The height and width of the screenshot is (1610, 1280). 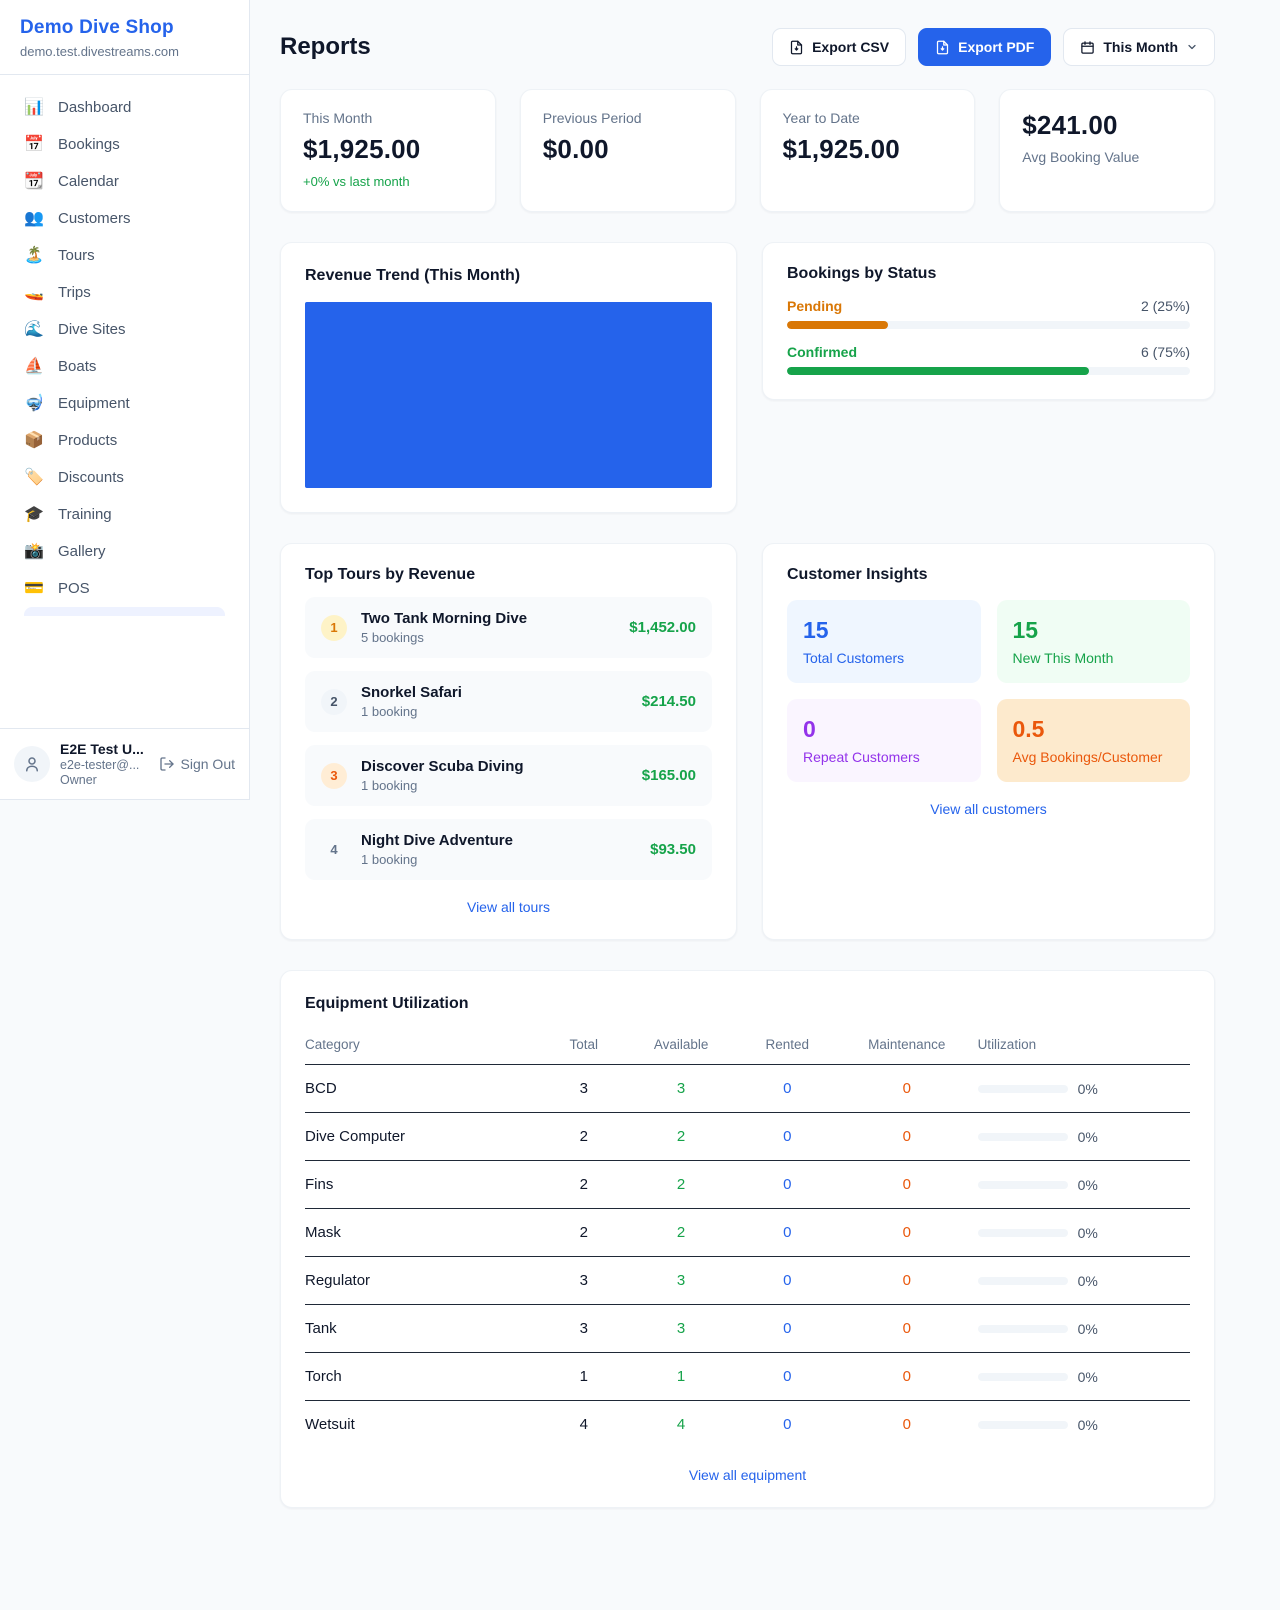 What do you see at coordinates (988, 371) in the screenshot?
I see `status-bar-track` at bounding box center [988, 371].